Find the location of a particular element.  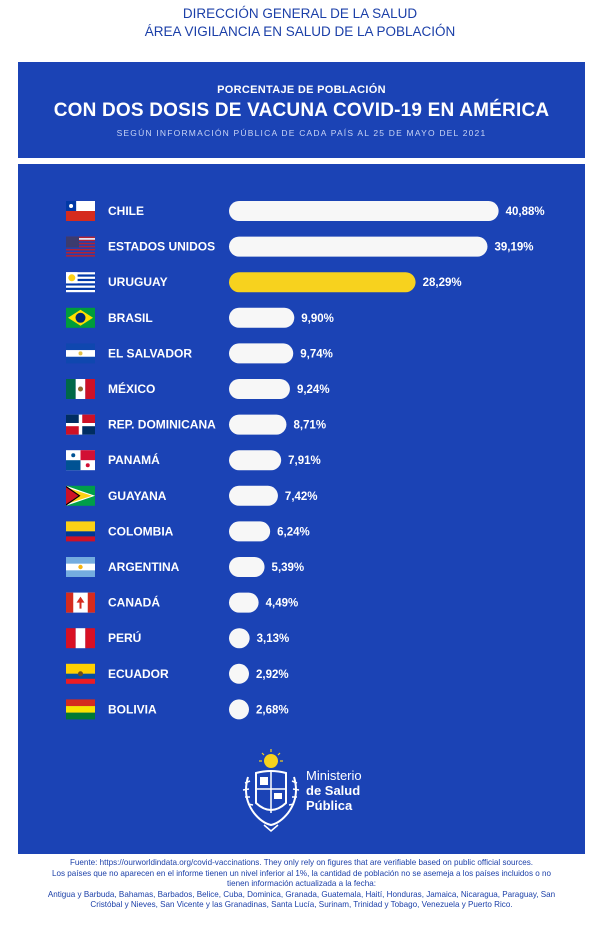

data-label: 7,42% is located at coordinates (301, 497).